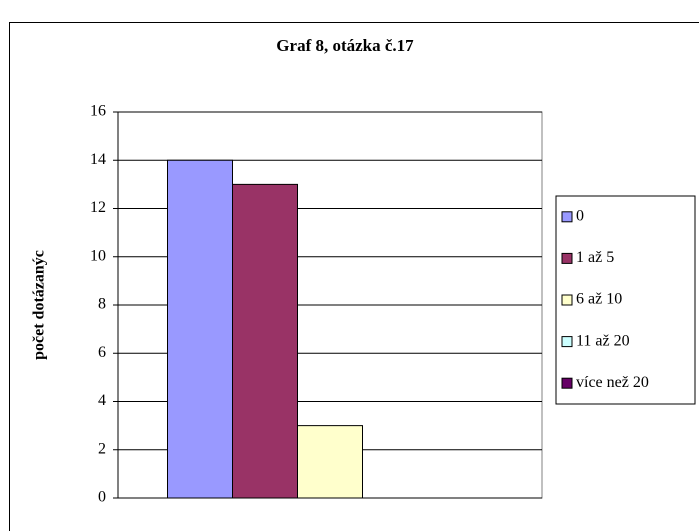  What do you see at coordinates (98, 255) in the screenshot?
I see `y-tick-label: 10` at bounding box center [98, 255].